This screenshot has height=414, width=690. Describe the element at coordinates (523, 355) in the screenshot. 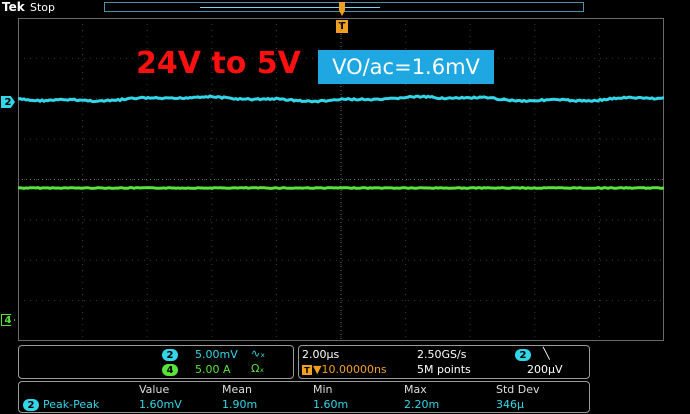

I see `trigger-source-badge: 2` at that location.